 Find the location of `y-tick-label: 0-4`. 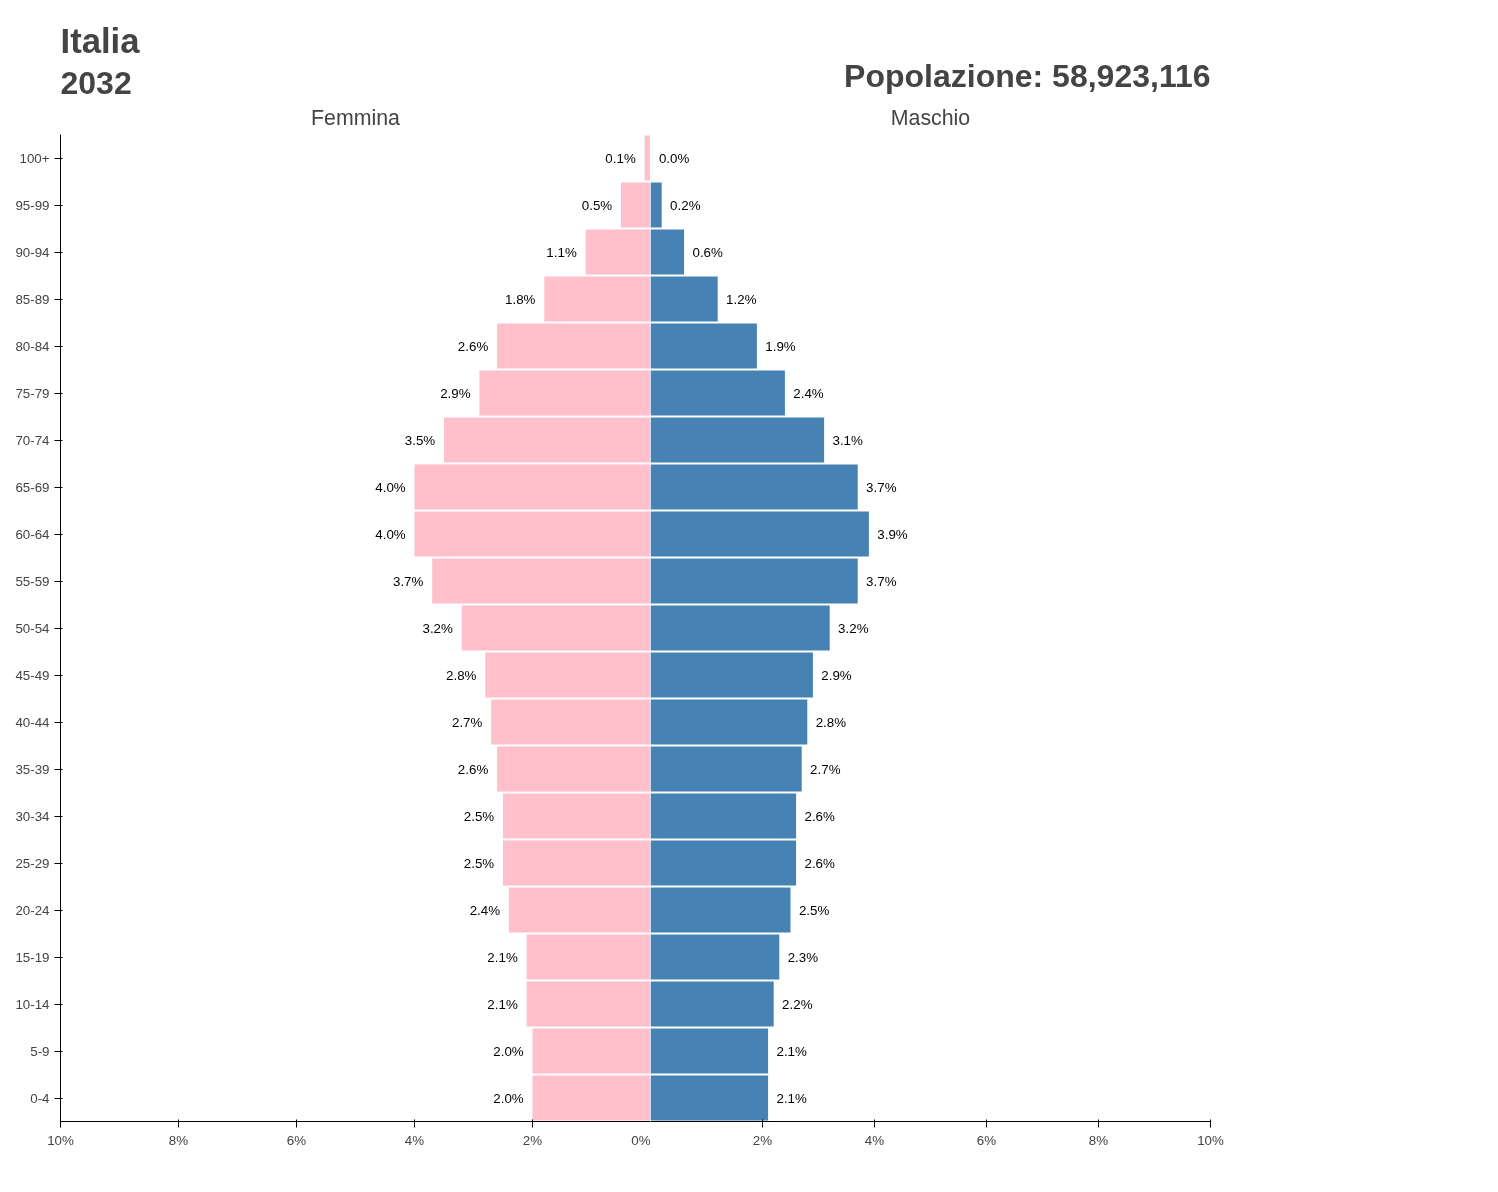

y-tick-label: 0-4 is located at coordinates (40, 1098).